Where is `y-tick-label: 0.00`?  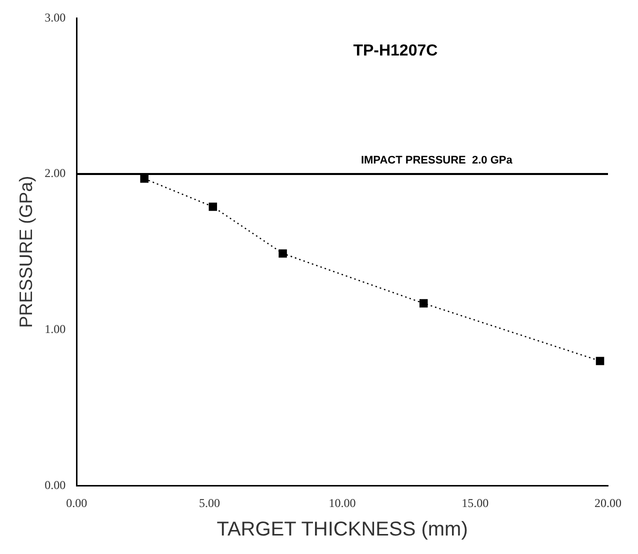 y-tick-label: 0.00 is located at coordinates (55, 485).